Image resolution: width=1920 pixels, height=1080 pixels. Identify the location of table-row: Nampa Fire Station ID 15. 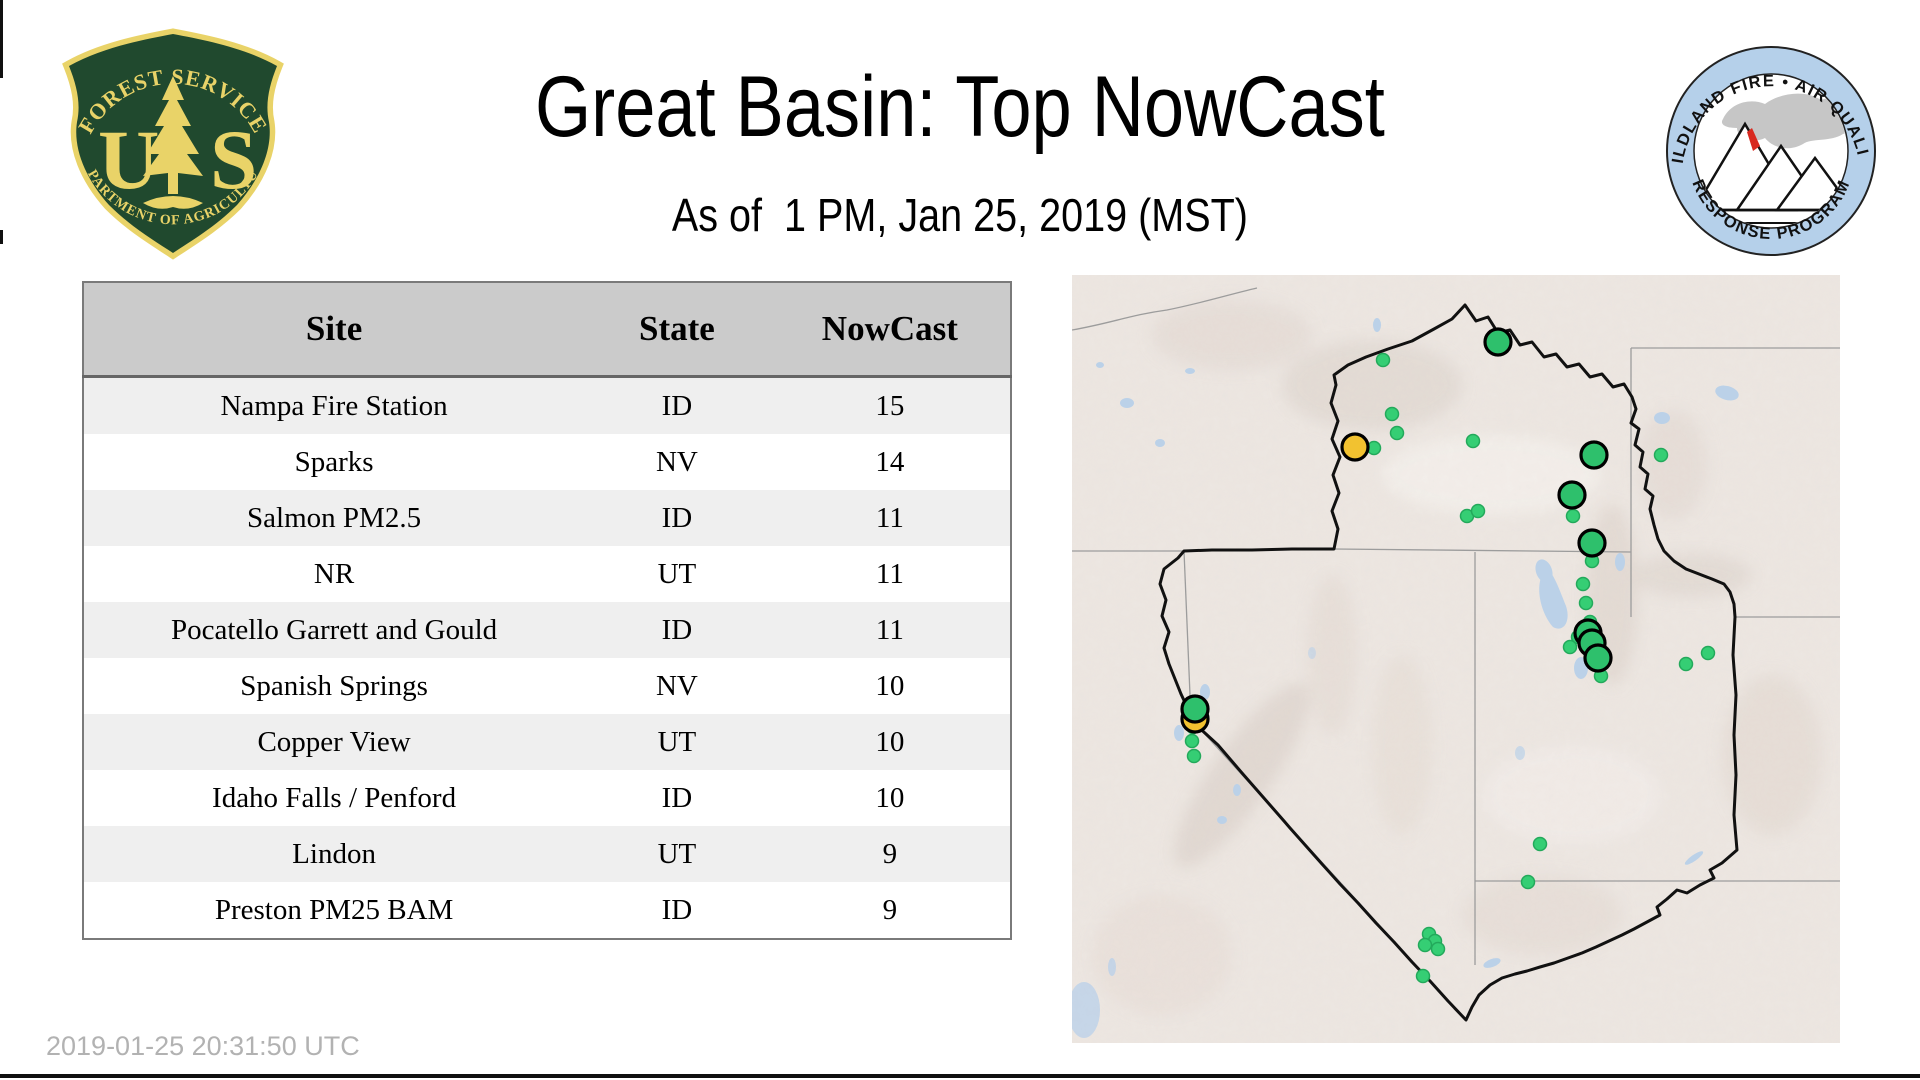
(547, 405).